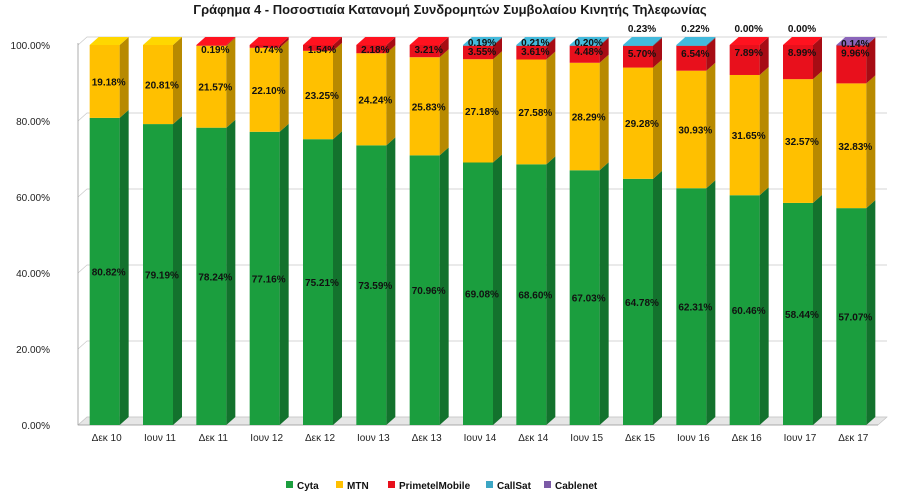  Describe the element at coordinates (215, 88) in the screenshot. I see `data-label-mtn: 21.57%` at that location.